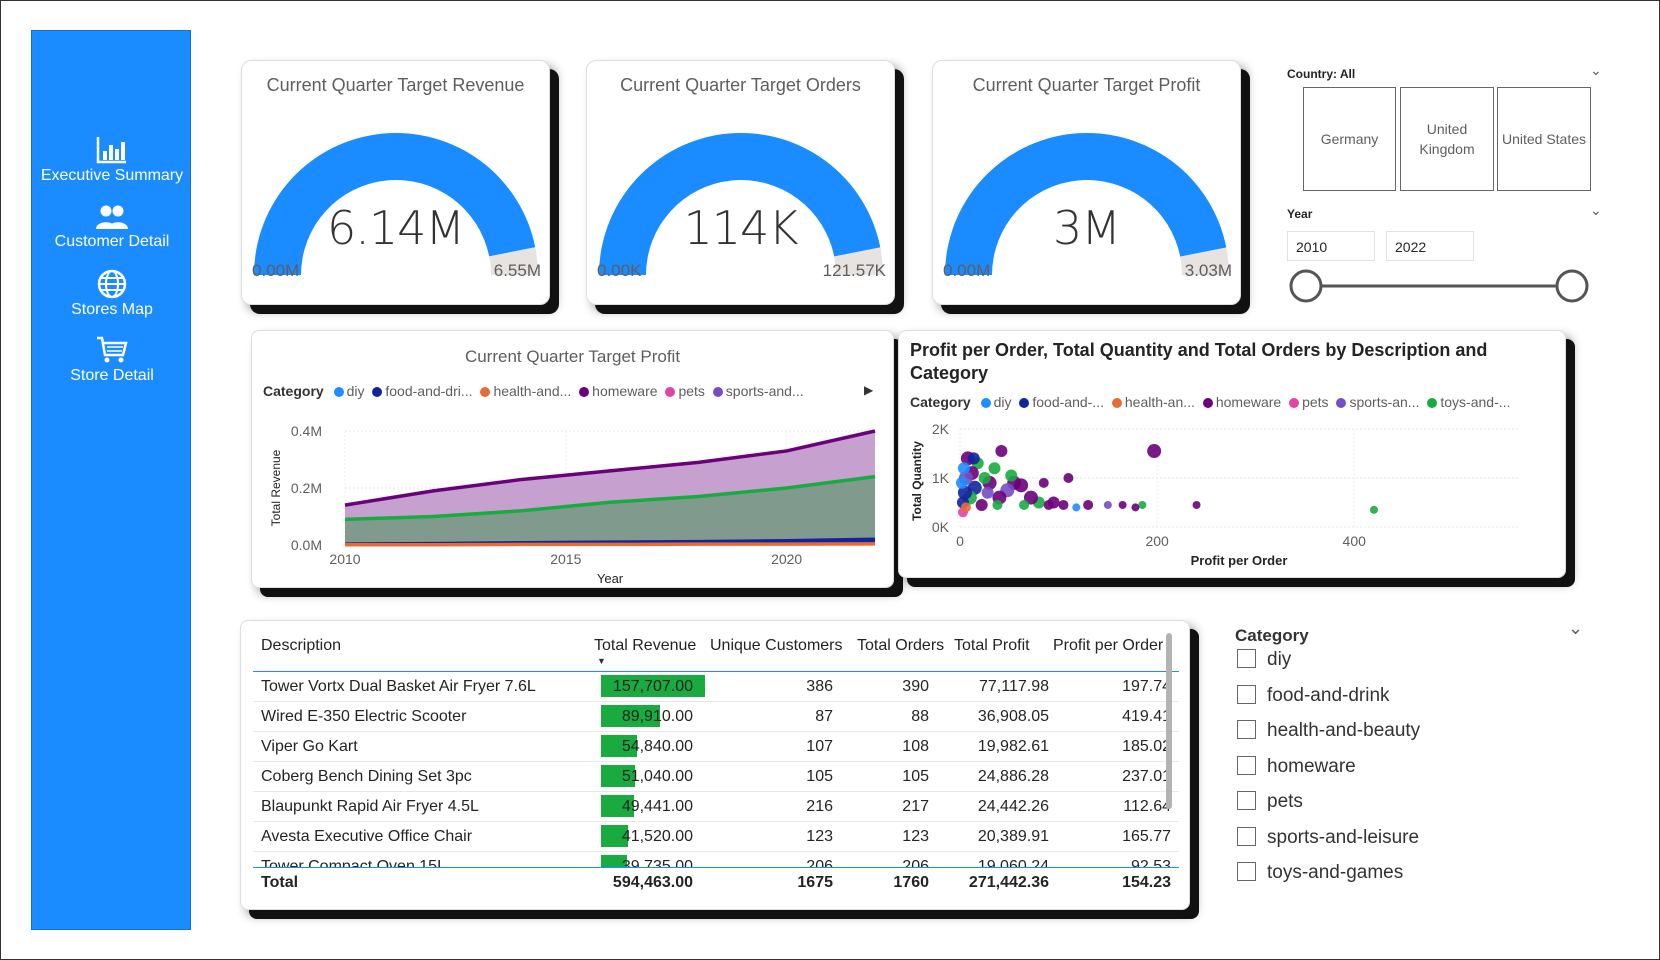 The image size is (1660, 960). I want to click on globe-icon, so click(112, 284).